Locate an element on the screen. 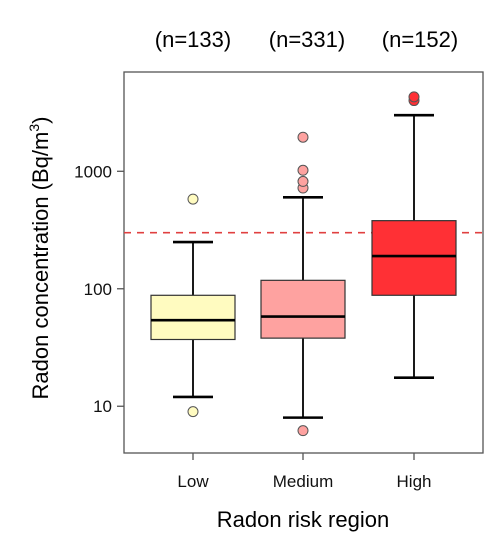  y-tick-label-10: 10 is located at coordinates (102, 406).